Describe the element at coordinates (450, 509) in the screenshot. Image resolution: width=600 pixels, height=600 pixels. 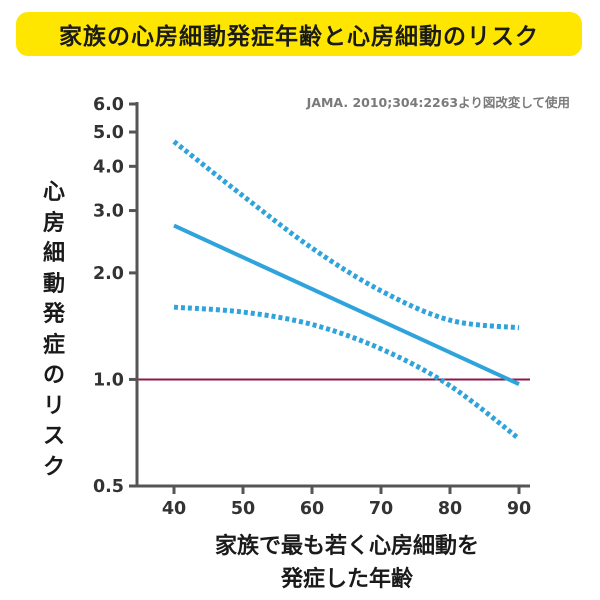
I see `x-tick-label: 80` at that location.